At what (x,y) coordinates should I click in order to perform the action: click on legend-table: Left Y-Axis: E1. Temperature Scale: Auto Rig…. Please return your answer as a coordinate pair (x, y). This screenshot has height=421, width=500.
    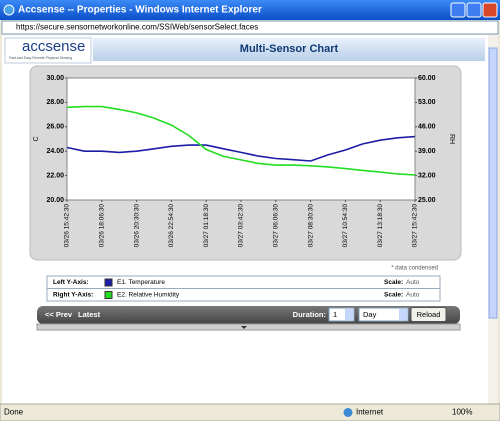
    Looking at the image, I should click on (243, 288).